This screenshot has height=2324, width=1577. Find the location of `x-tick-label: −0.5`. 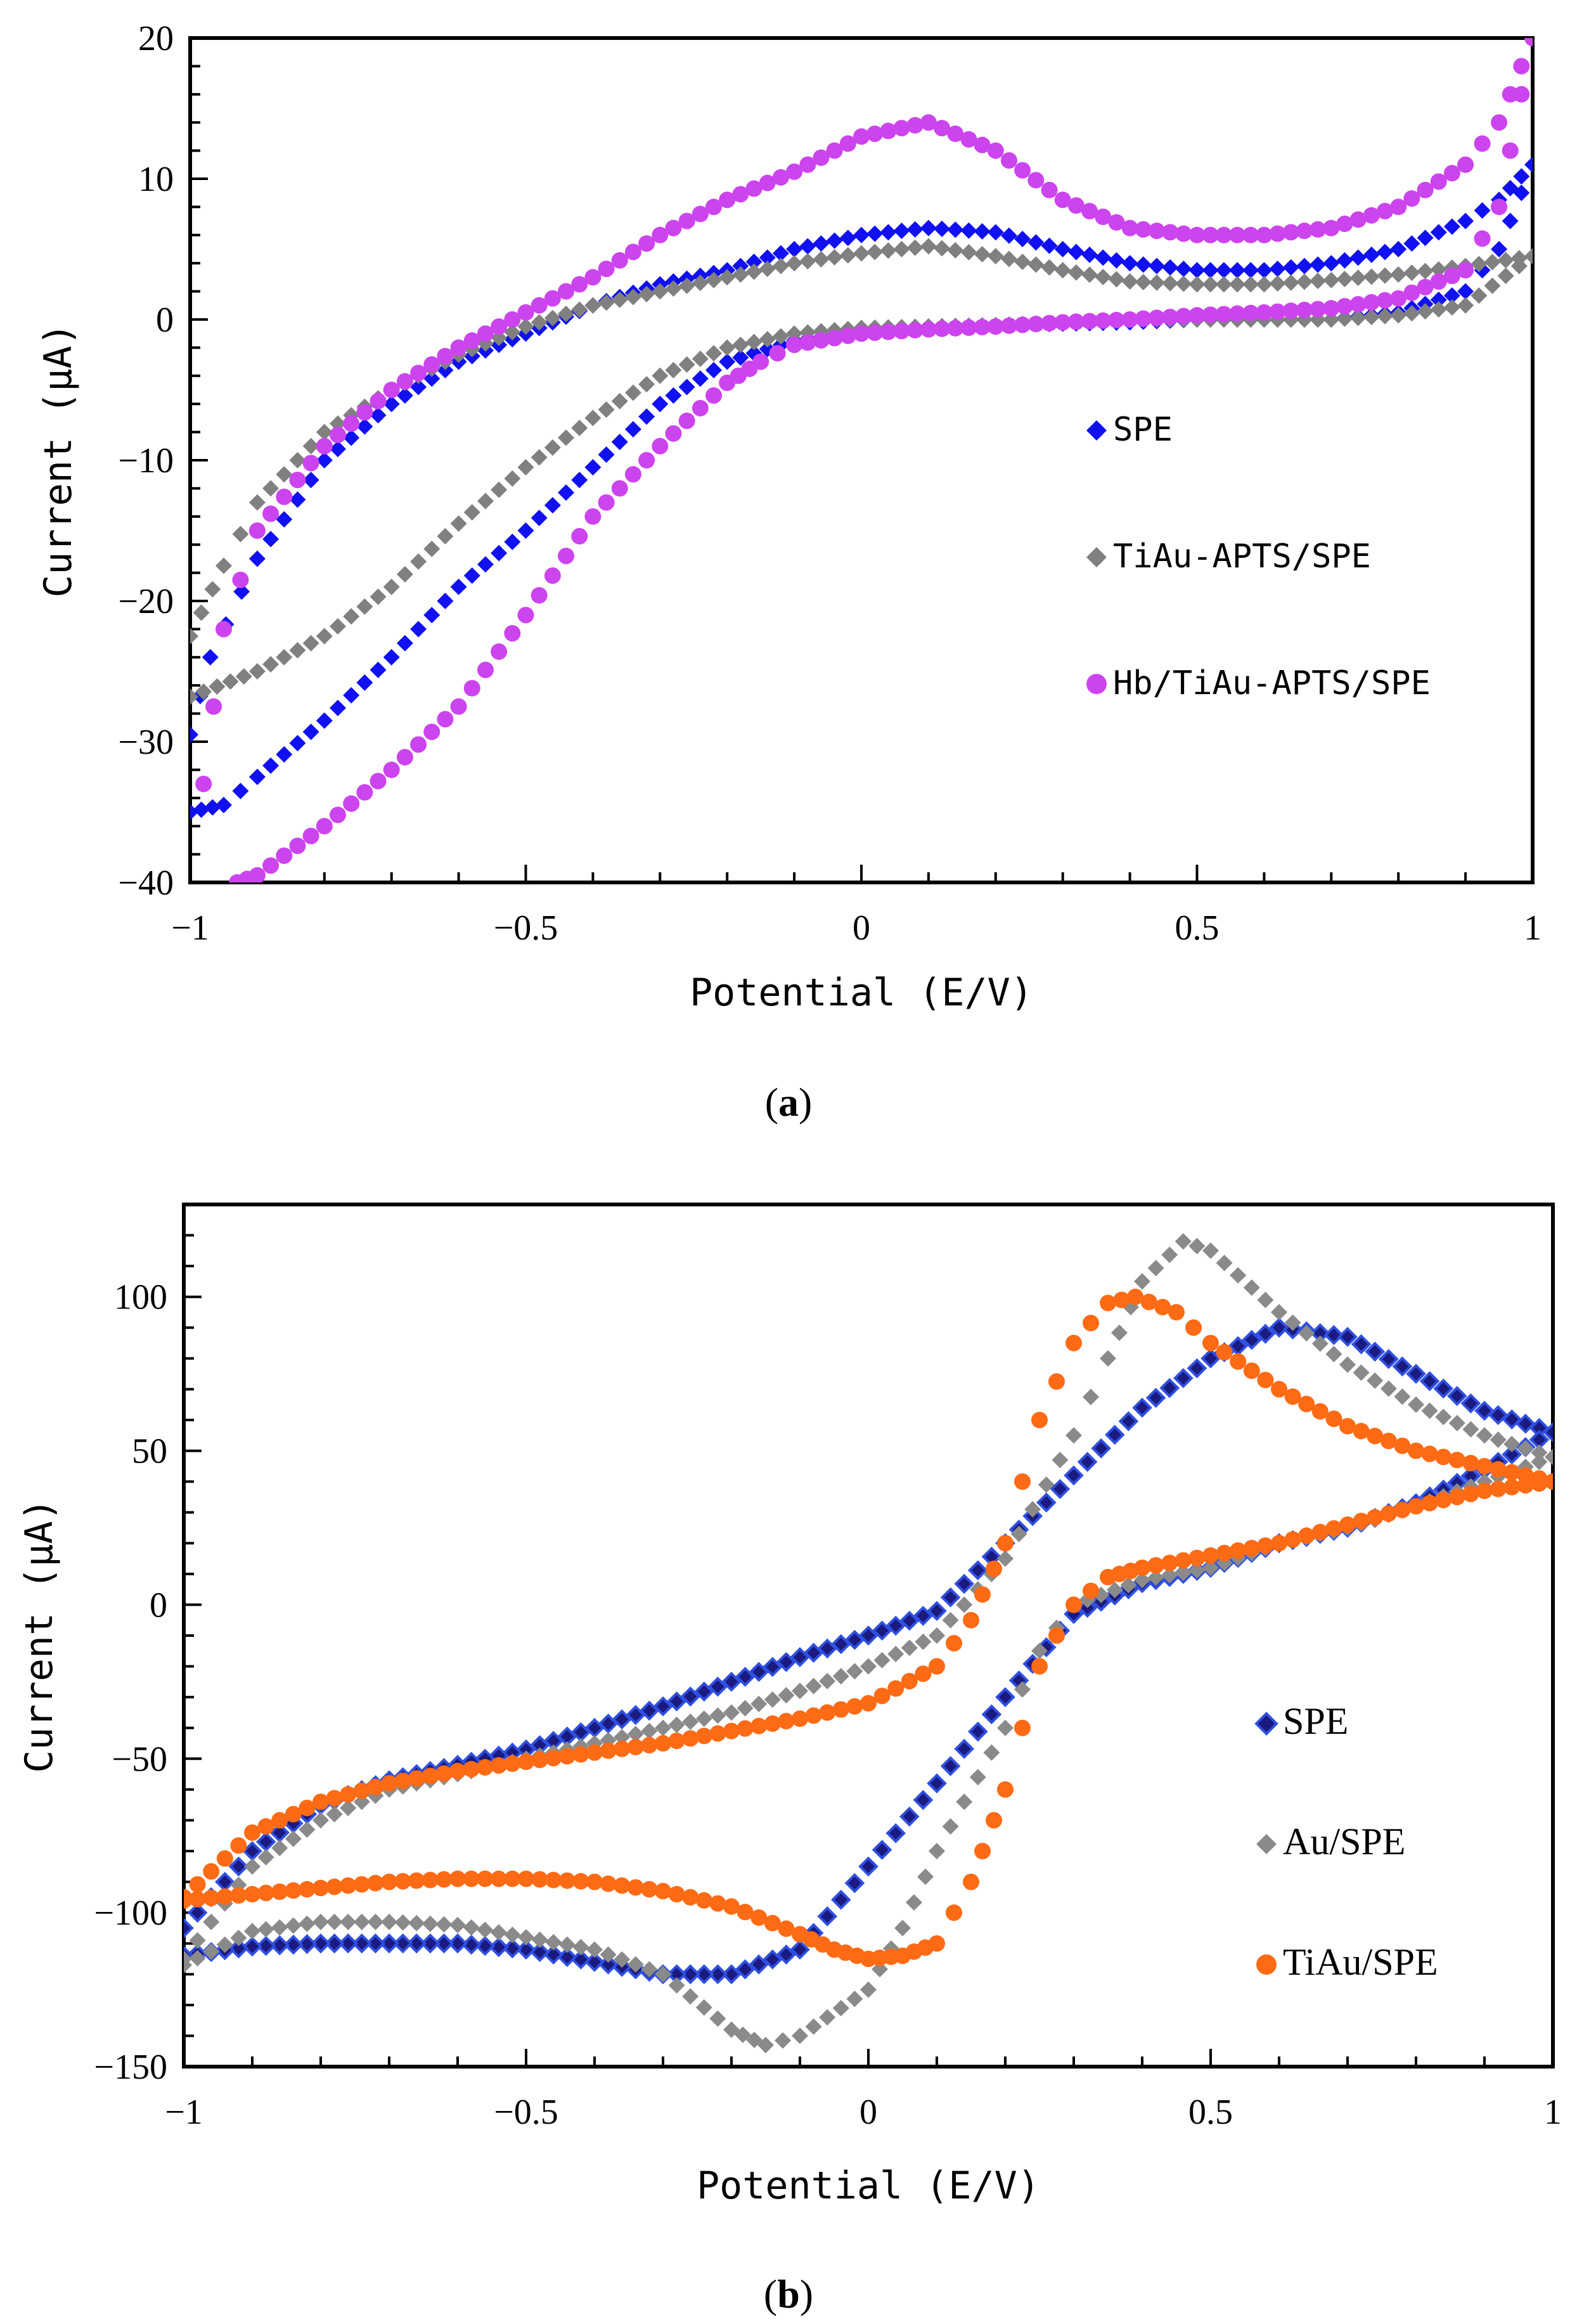

x-tick-label: −0.5 is located at coordinates (526, 2113).